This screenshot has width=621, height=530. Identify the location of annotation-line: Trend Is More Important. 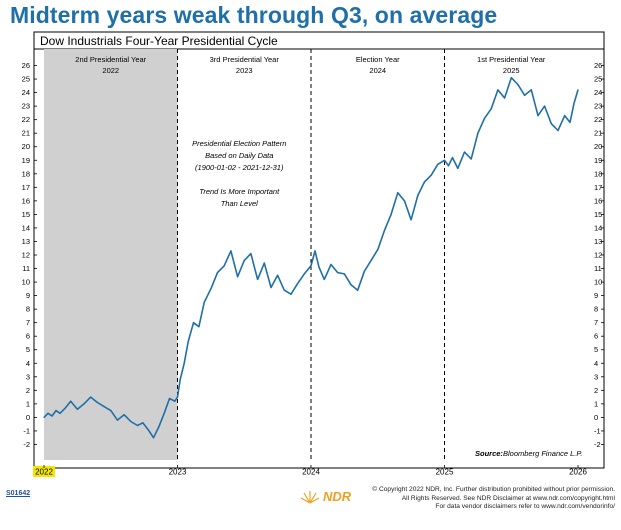
(239, 191).